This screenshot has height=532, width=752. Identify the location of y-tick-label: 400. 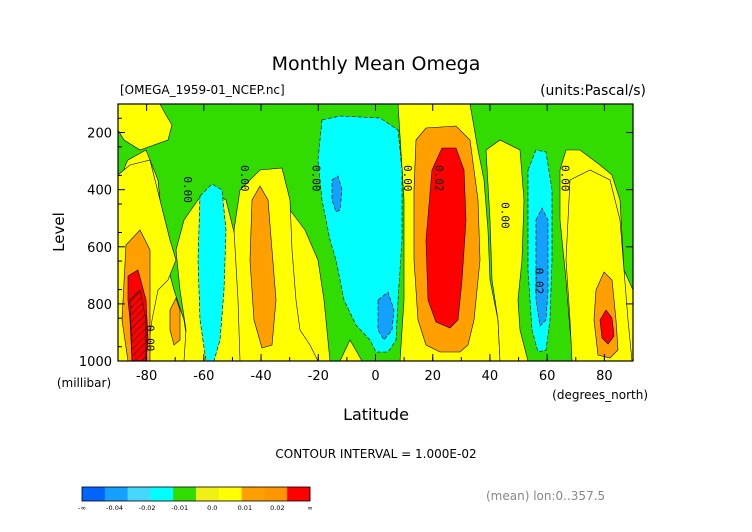
(99, 191).